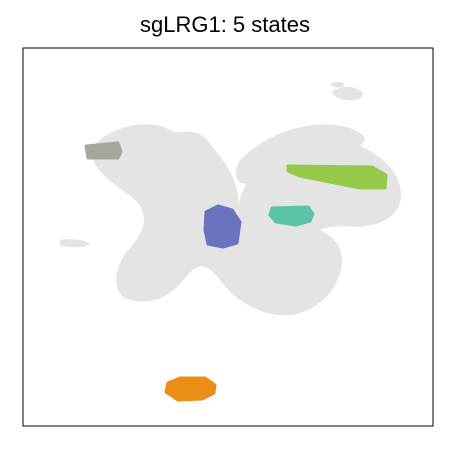 The width and height of the screenshot is (450, 450). I want to click on chart-title: sgLRG1: 5 states, so click(225, 24).